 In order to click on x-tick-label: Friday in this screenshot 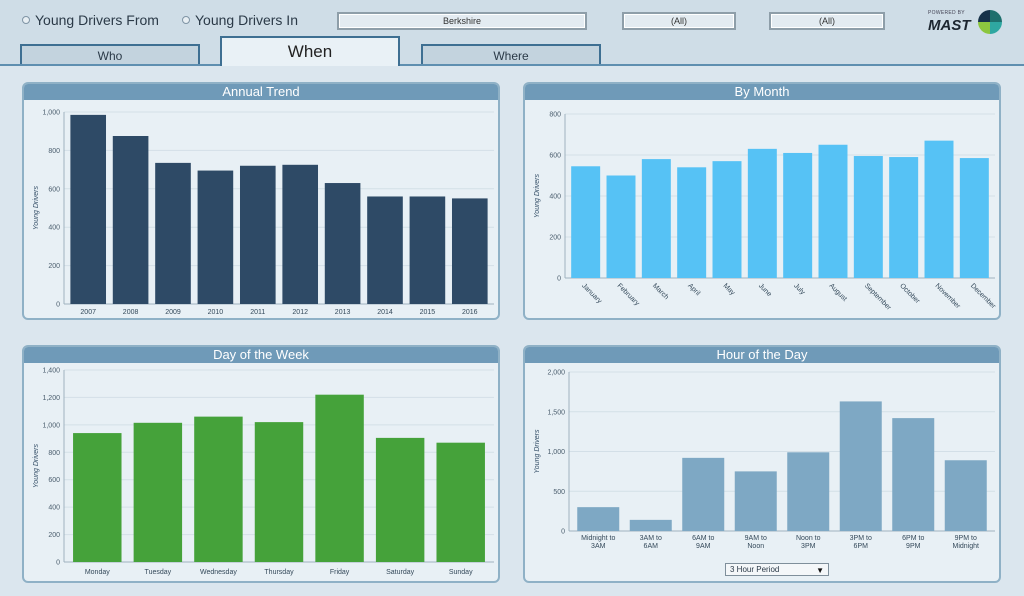, I will do `click(340, 572)`.